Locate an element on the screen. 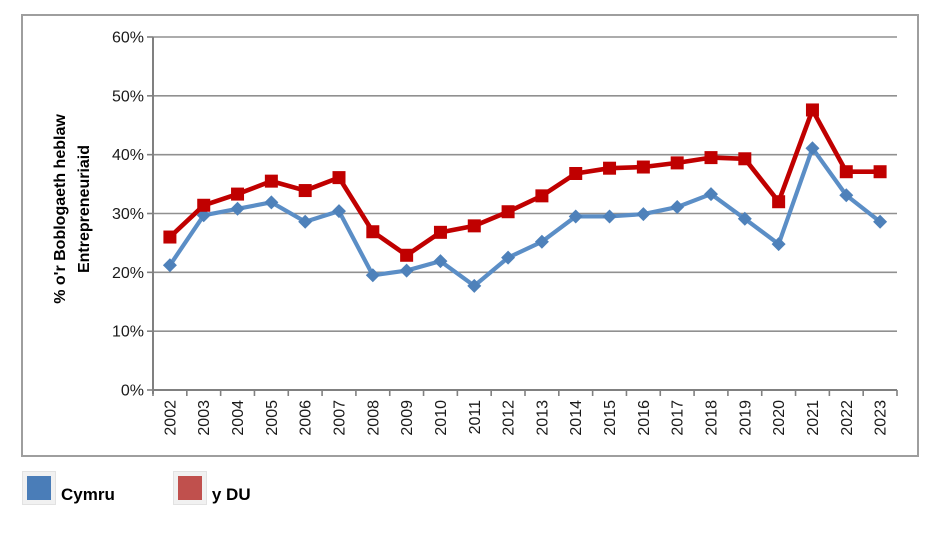 This screenshot has height=535, width=941. x-tick-label: 2005 is located at coordinates (272, 418).